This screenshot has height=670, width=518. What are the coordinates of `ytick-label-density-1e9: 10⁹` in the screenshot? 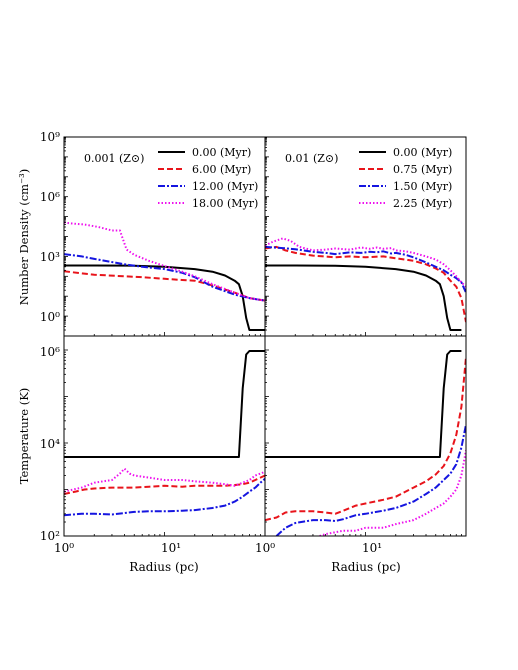 It's located at (50, 137).